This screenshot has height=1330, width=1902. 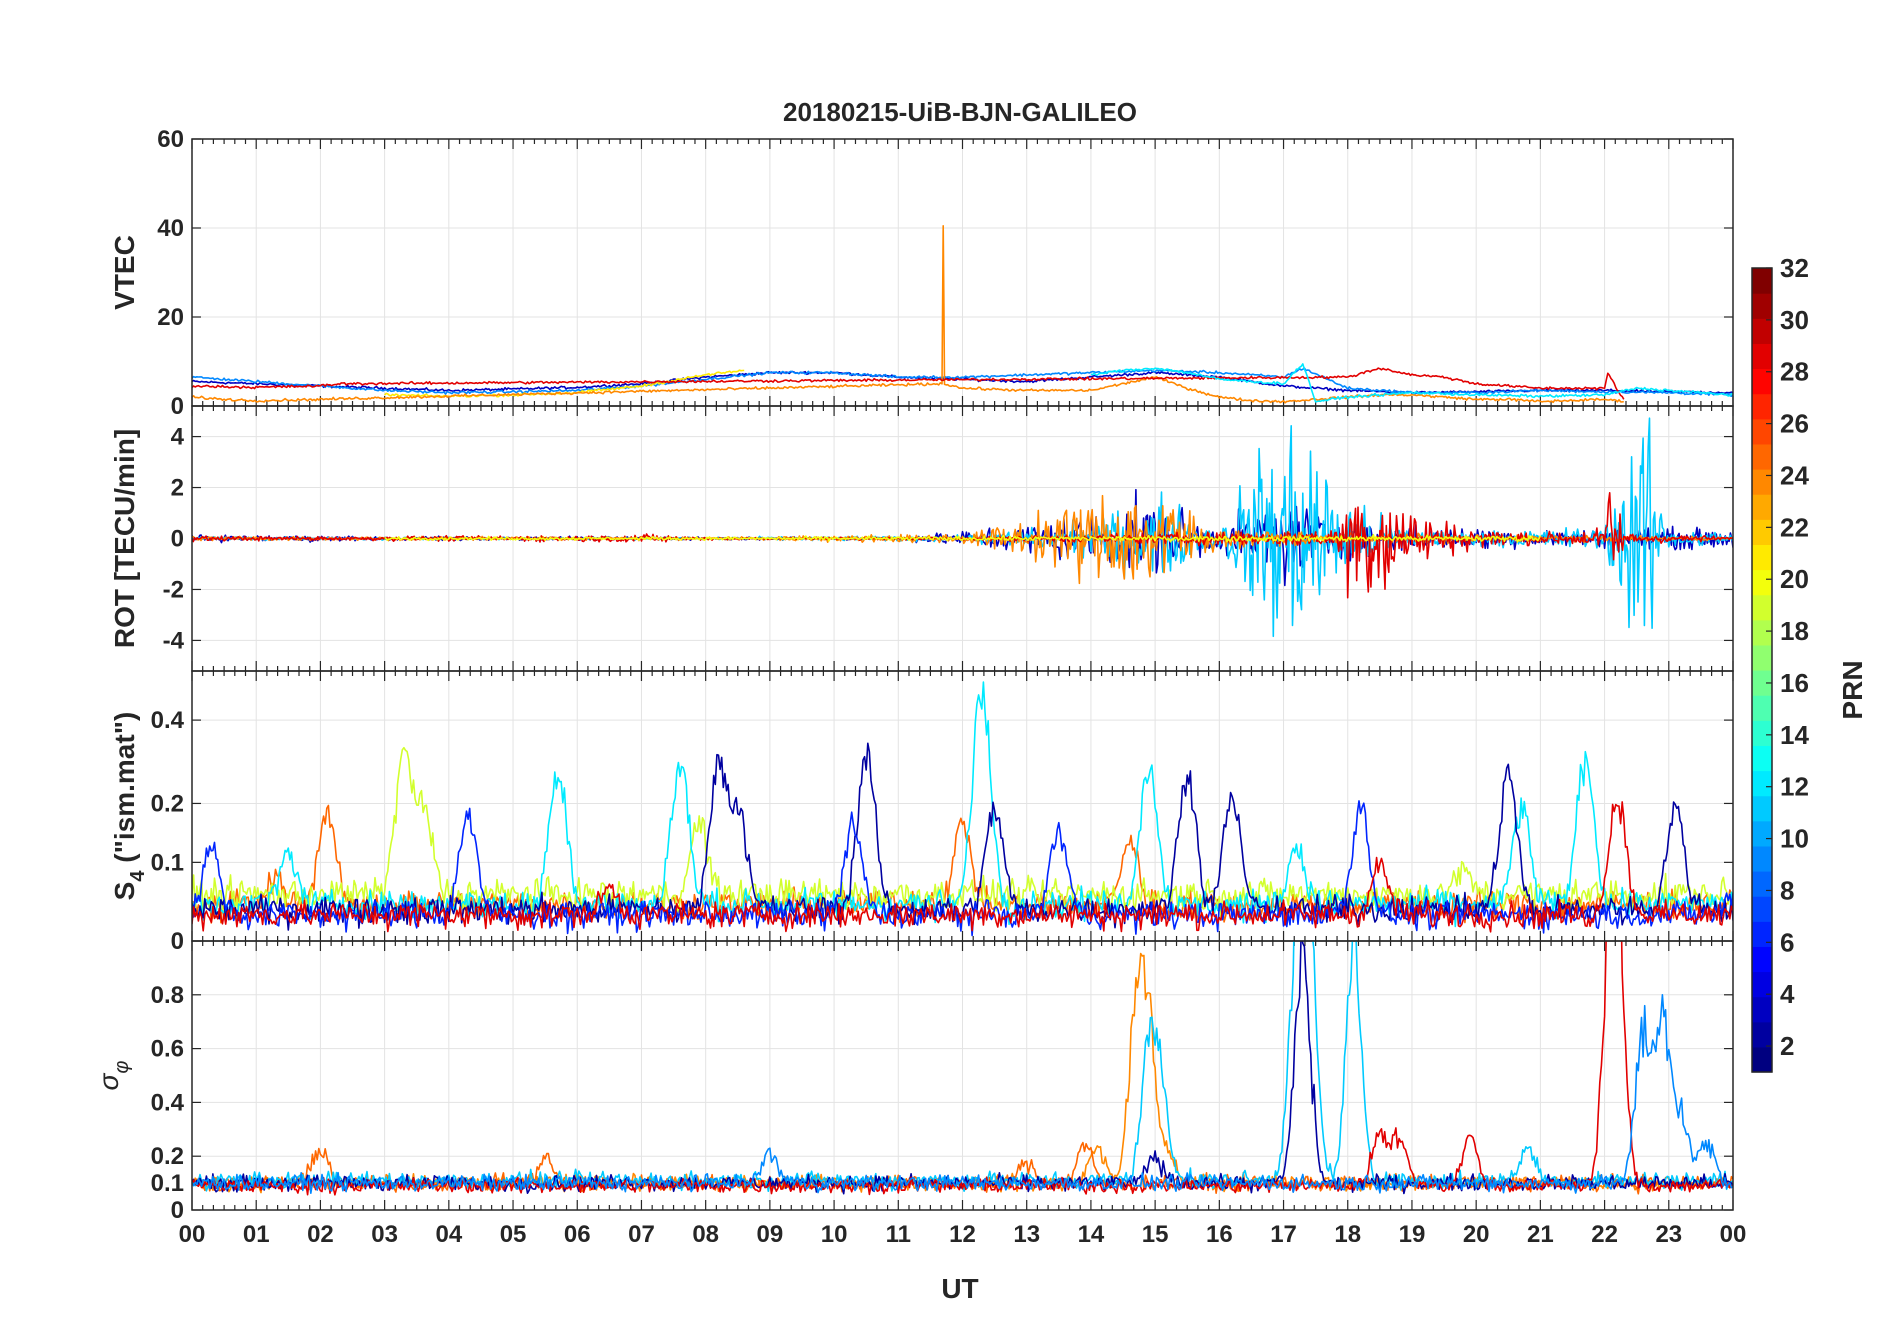 I want to click on series-group-vtec, so click(x=962, y=314).